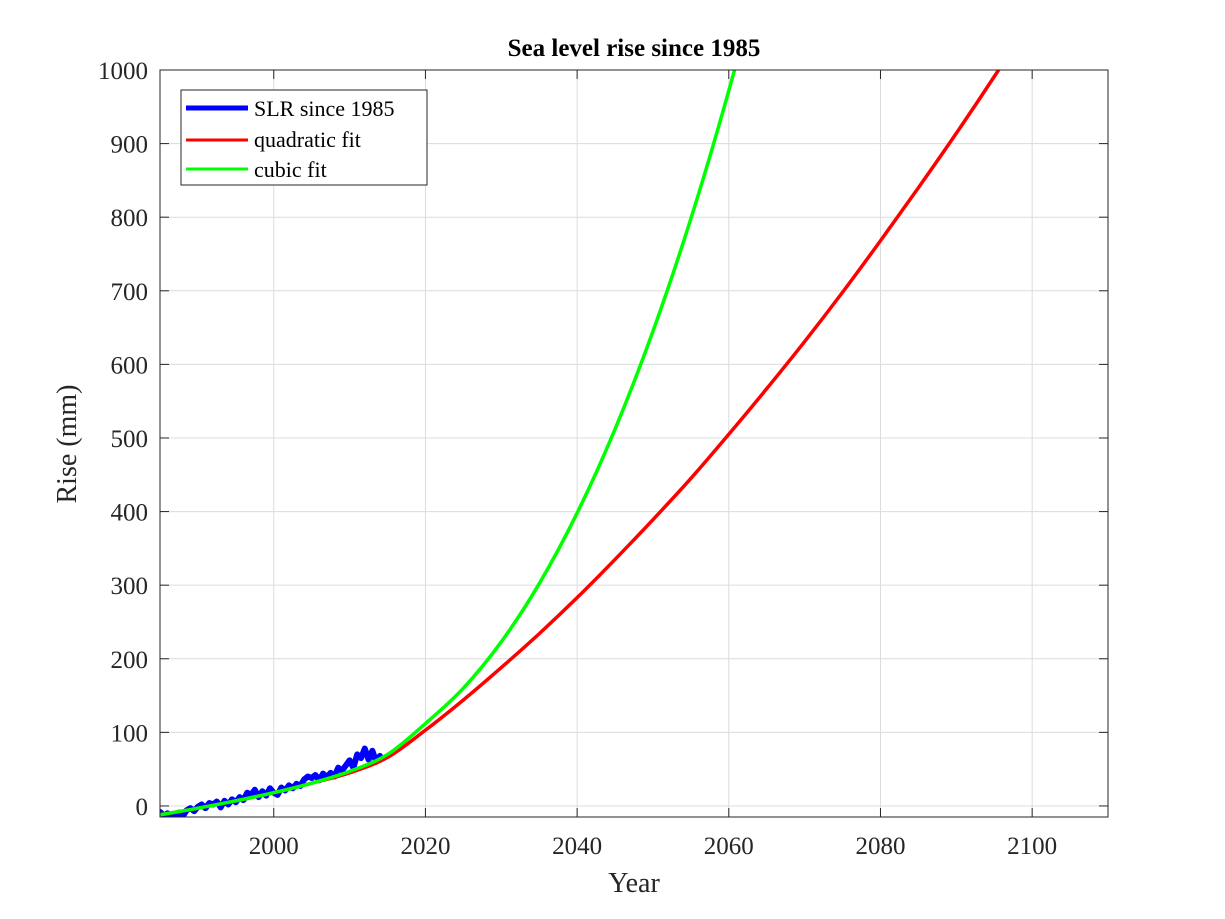  I want to click on y-tick-labels: 0 100 200 300 400 500 600 700 800 900 1000, so click(123, 439).